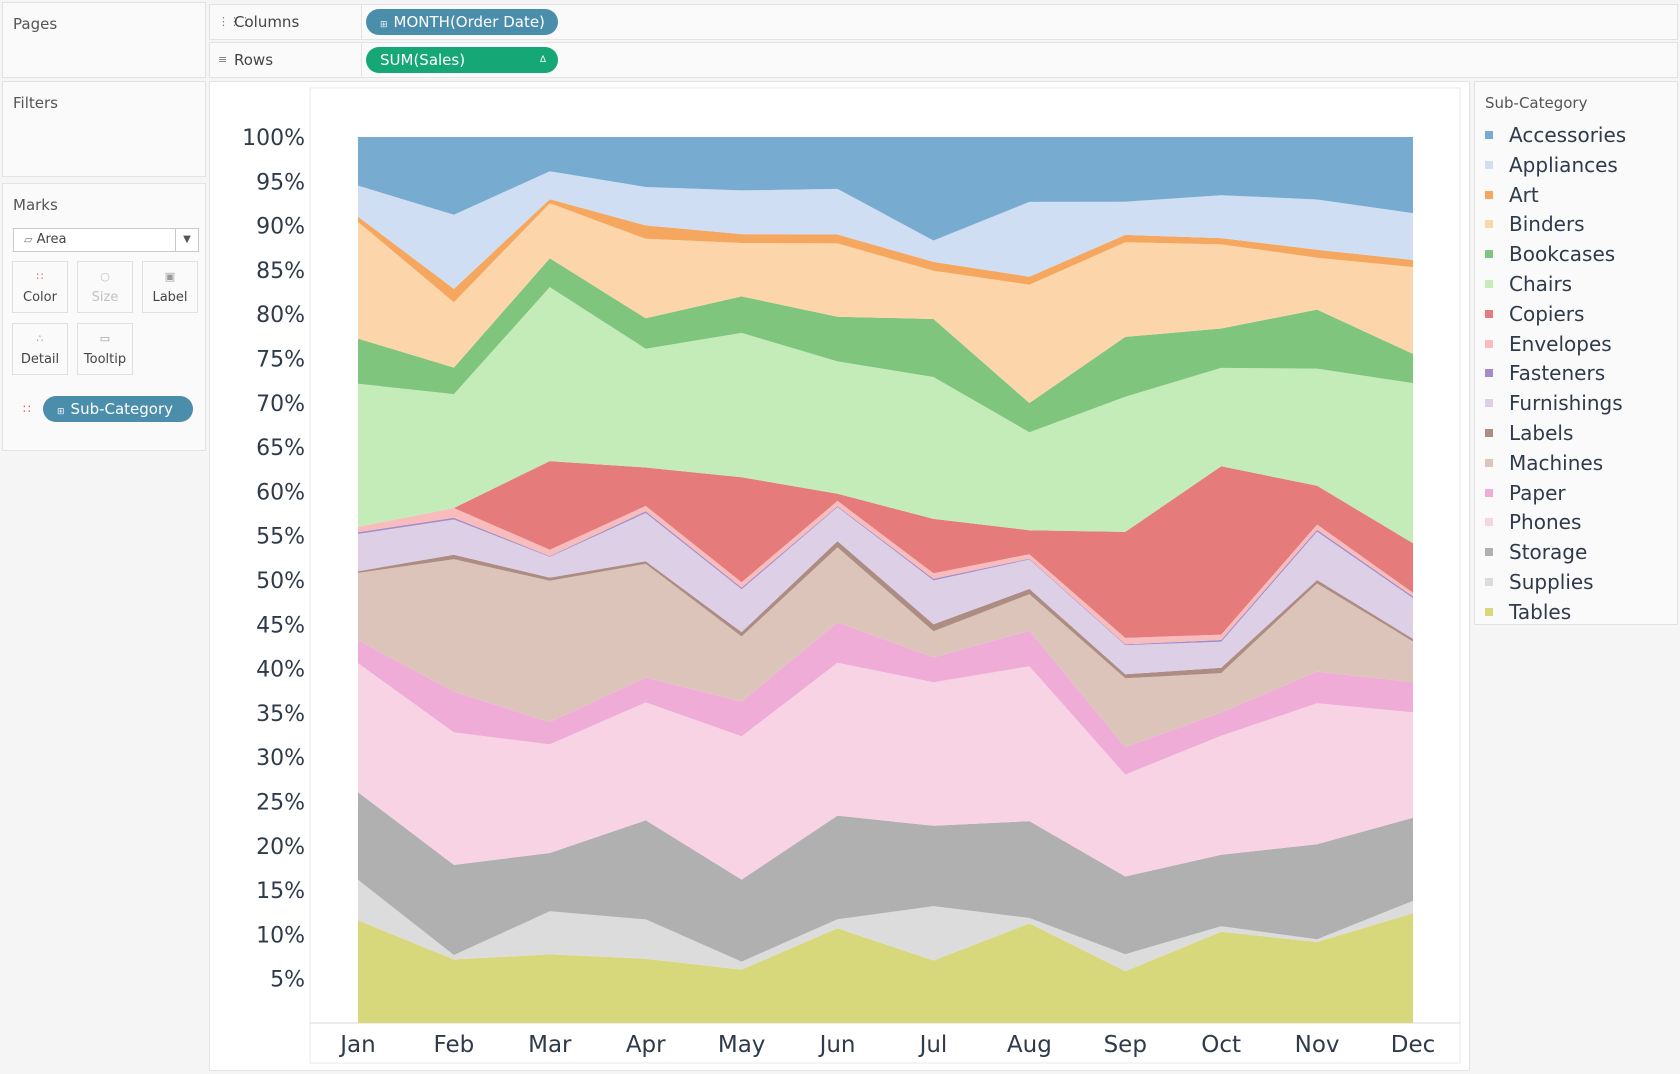  I want to click on x-tick-label-dec: Dec, so click(1413, 1045).